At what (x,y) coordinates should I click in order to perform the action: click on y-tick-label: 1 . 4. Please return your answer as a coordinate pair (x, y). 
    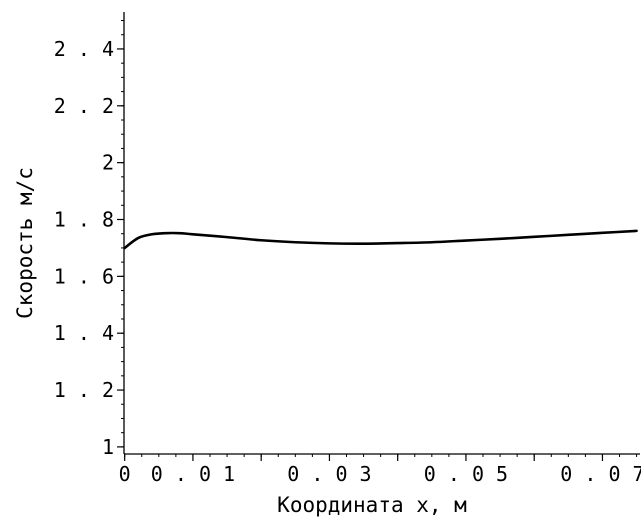
    Looking at the image, I should click on (84, 333).